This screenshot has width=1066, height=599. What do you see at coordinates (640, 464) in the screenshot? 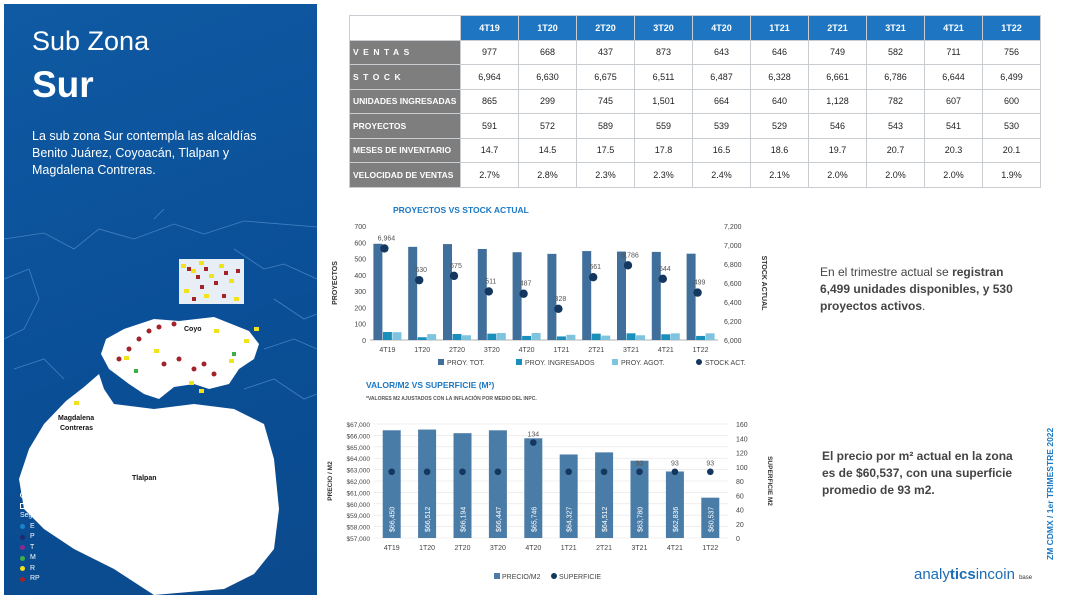
I see `surface-point-label: 93` at bounding box center [640, 464].